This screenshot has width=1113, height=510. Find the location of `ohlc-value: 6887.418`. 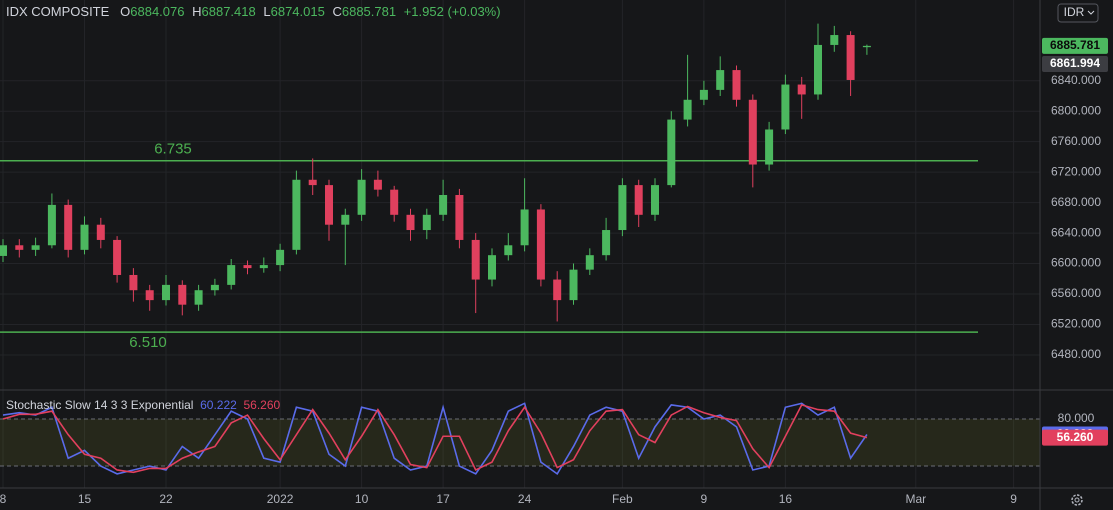

ohlc-value: 6887.418 is located at coordinates (228, 11).